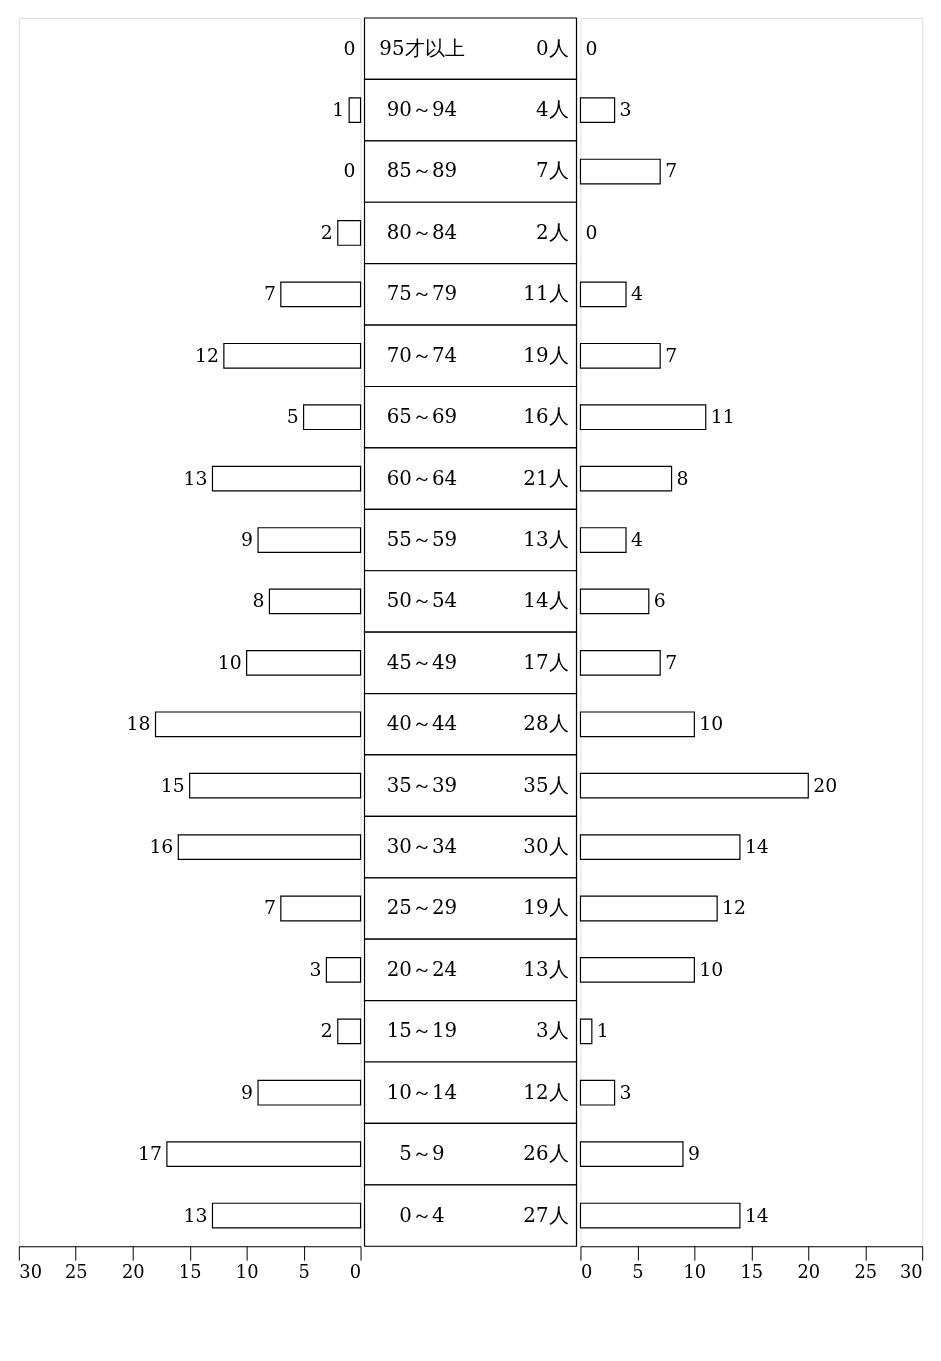 The width and height of the screenshot is (941, 1361). What do you see at coordinates (659, 601) in the screenshot?
I see `data-label: 6` at bounding box center [659, 601].